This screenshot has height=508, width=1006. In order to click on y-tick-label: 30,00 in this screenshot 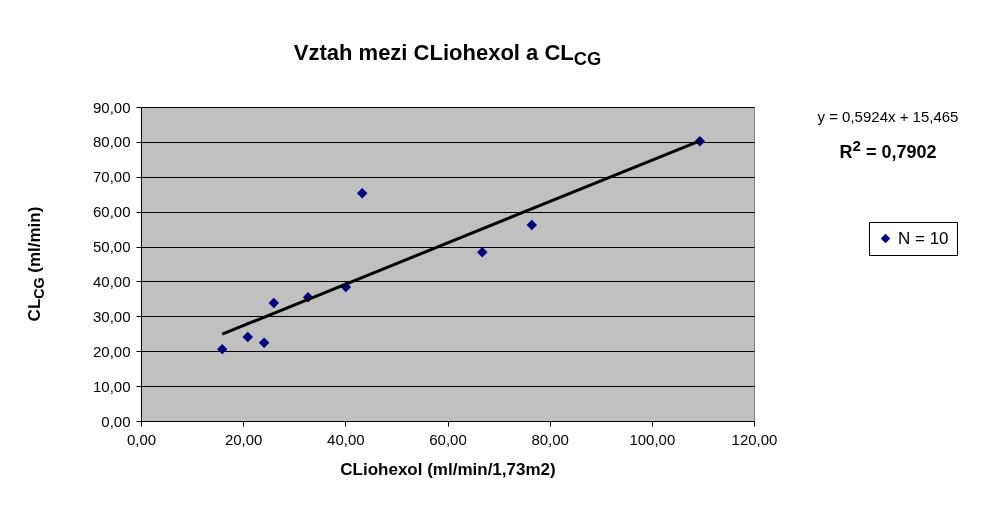, I will do `click(111, 316)`.